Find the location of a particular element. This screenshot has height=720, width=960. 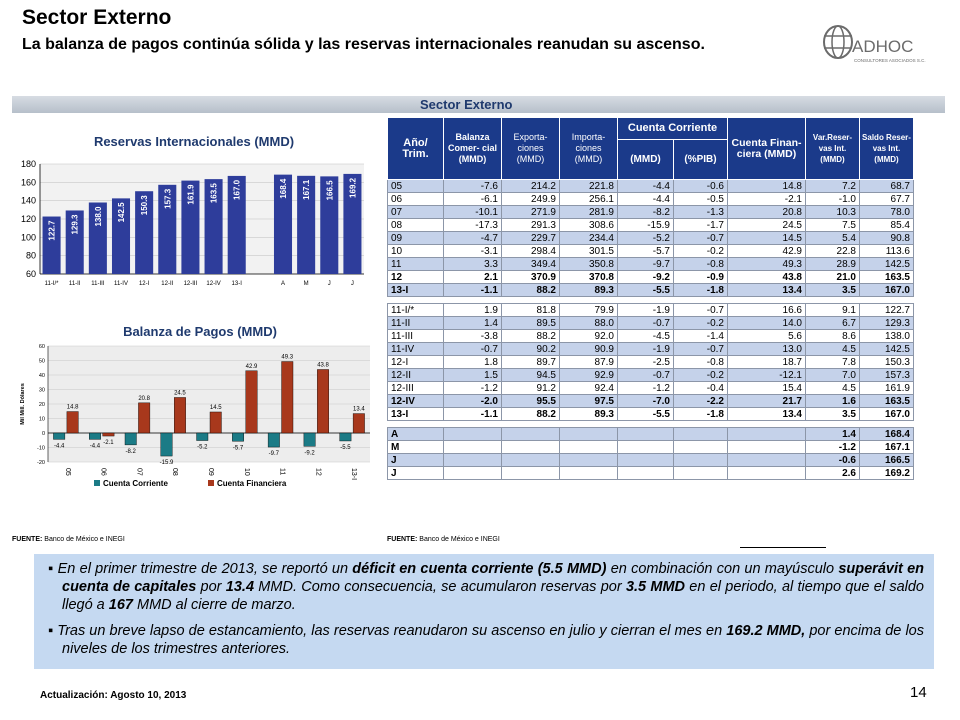

header-import: Importa- ciones (MMD) is located at coordinates (588, 148).